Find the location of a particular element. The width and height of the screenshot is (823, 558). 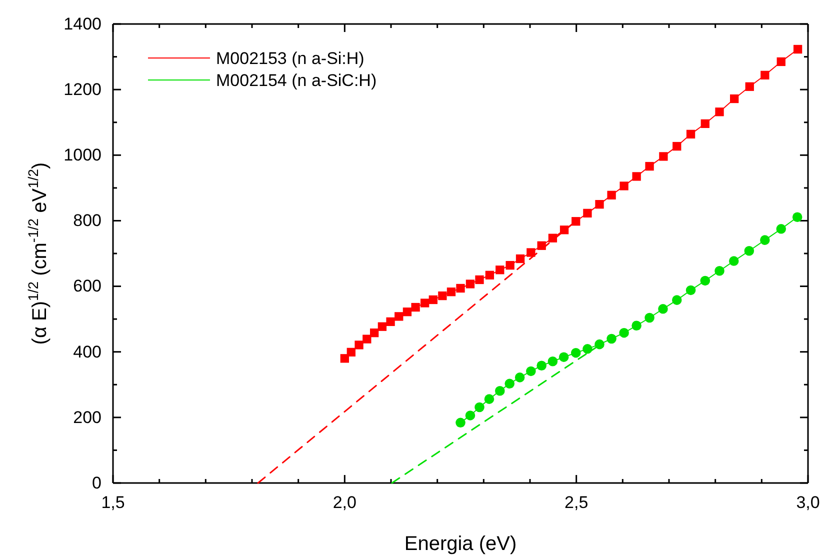

y-tick-label: 600 is located at coordinates (87, 286).